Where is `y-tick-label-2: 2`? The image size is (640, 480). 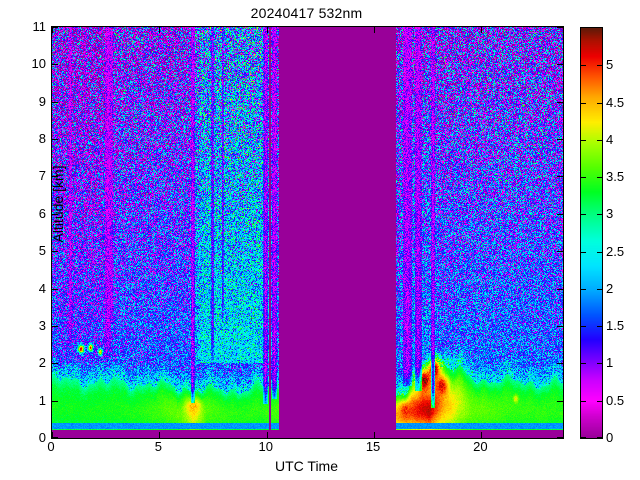 y-tick-label-2: 2 is located at coordinates (42, 363).